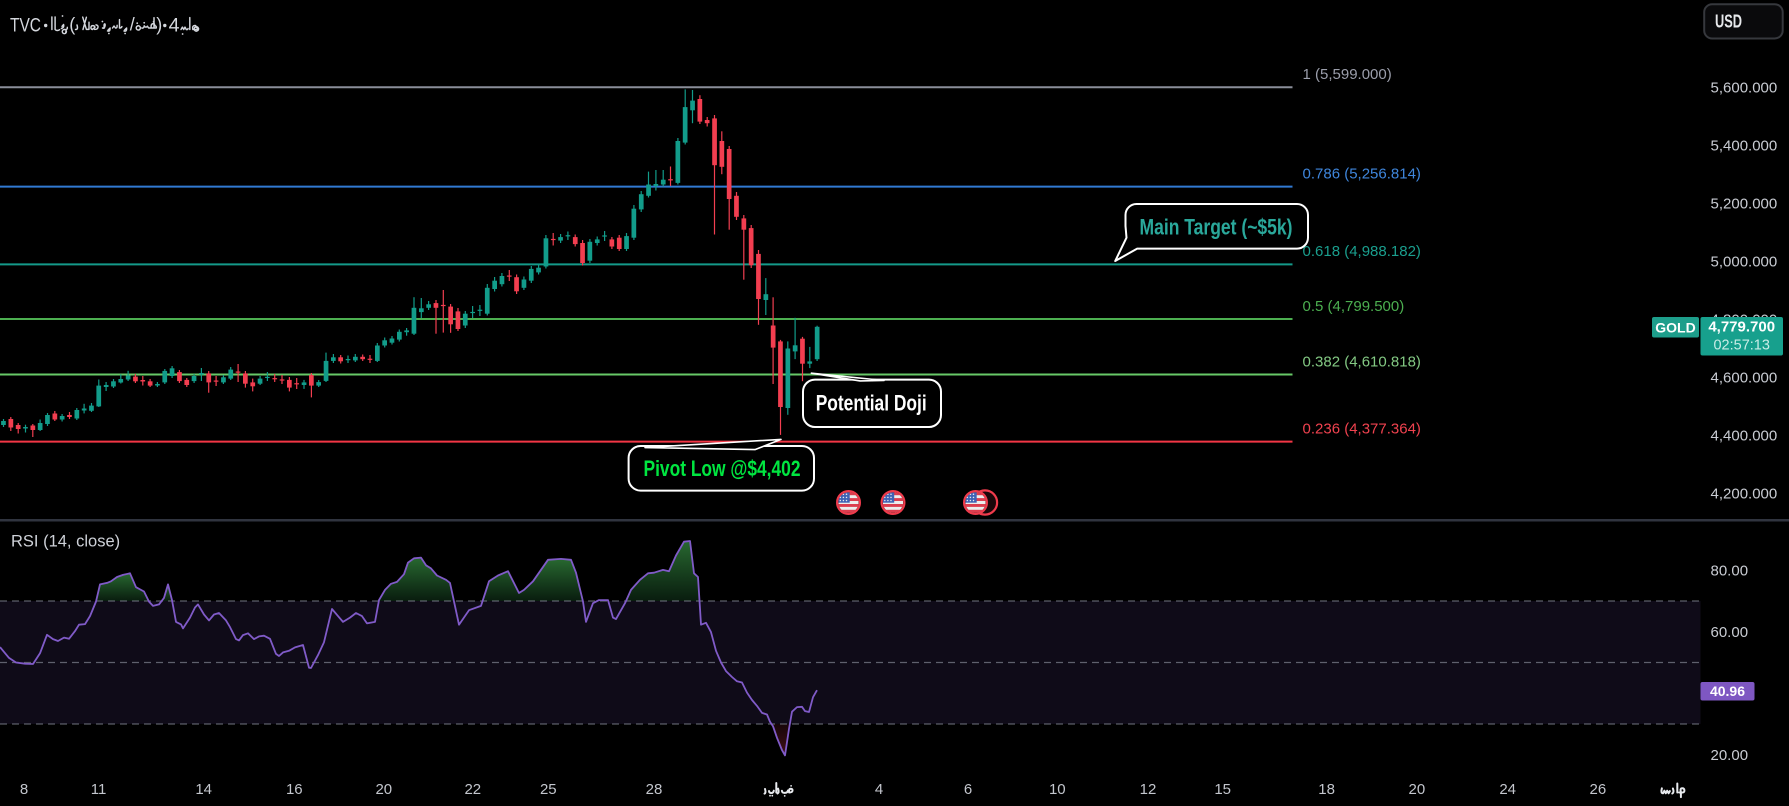  What do you see at coordinates (1744, 436) in the screenshot?
I see `svg-text: 4,400.000` at bounding box center [1744, 436].